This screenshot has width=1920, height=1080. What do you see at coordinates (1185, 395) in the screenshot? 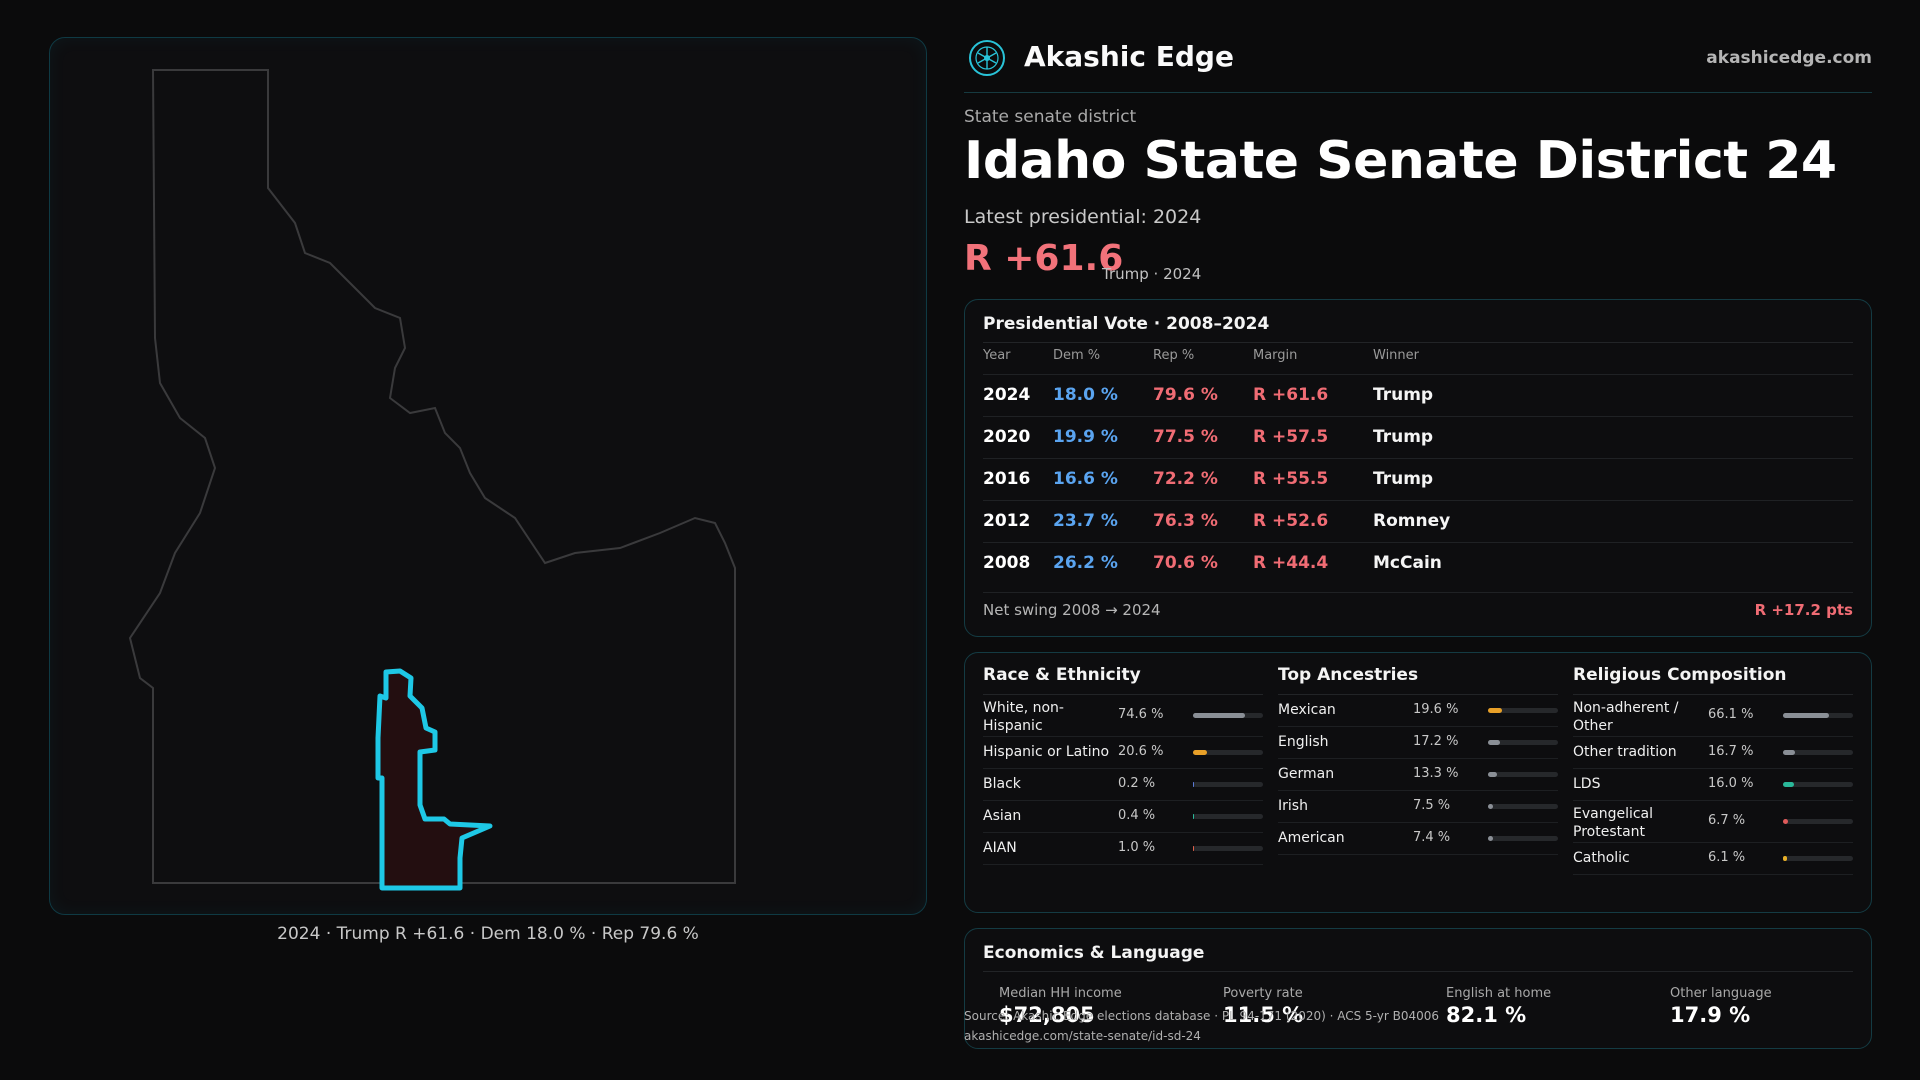
I see `cell-rep: 79.6 %` at bounding box center [1185, 395].